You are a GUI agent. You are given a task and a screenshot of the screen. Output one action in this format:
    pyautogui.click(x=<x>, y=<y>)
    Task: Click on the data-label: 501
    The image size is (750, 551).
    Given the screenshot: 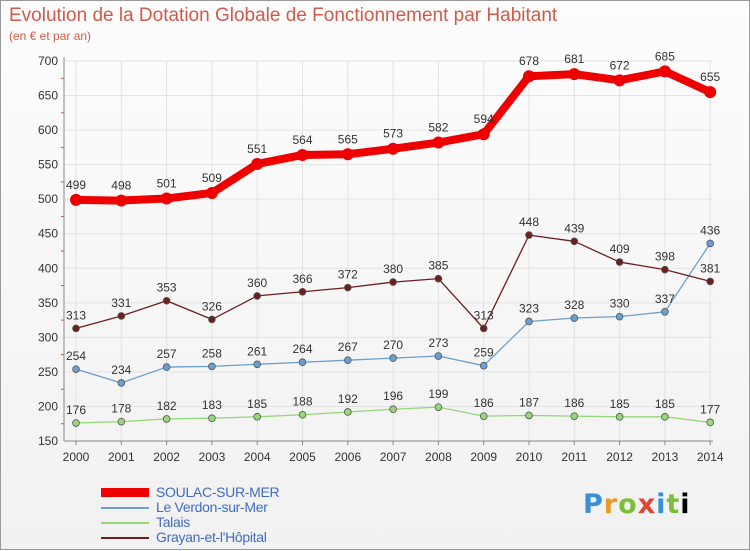 What is the action you would take?
    pyautogui.click(x=167, y=183)
    